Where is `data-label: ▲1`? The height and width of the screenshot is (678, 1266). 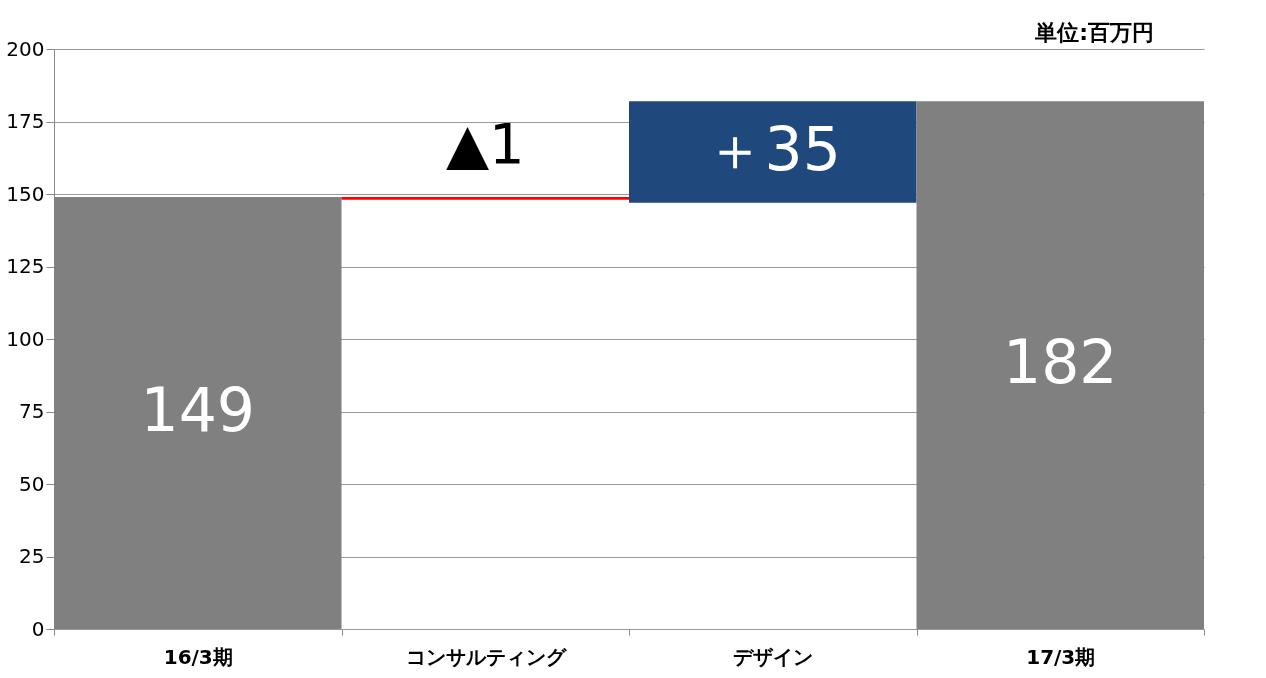
data-label: ▲1 is located at coordinates (485, 143).